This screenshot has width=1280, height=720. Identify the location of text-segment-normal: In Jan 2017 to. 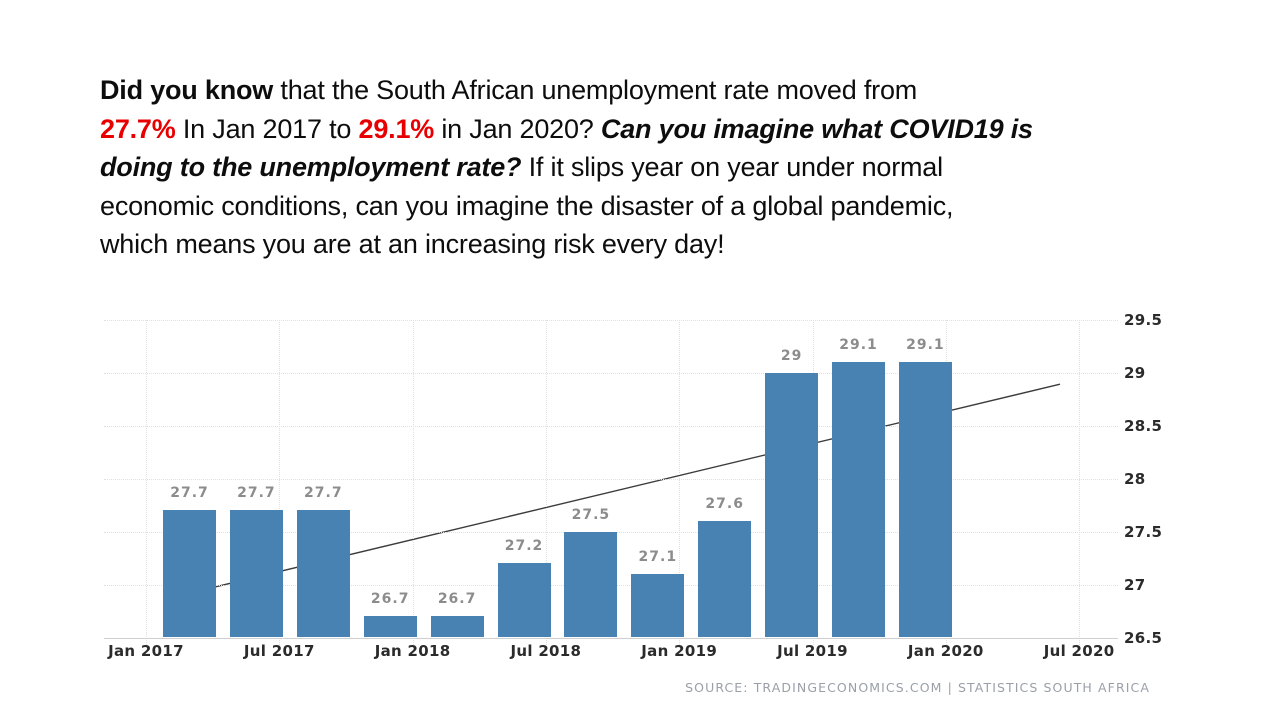
(267, 128).